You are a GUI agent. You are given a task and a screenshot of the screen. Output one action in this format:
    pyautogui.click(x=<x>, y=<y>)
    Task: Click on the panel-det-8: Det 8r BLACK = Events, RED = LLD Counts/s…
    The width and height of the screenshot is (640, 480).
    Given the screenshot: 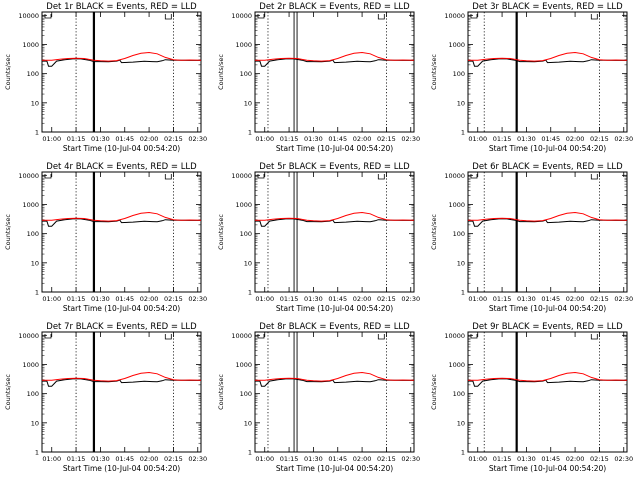 What is the action you would take?
    pyautogui.click(x=318, y=397)
    